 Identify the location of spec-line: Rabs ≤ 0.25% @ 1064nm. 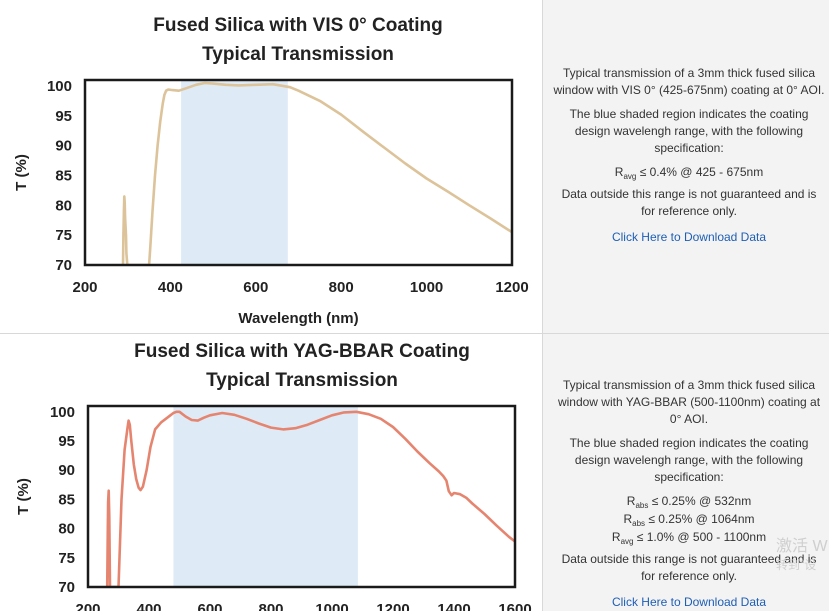
(689, 520).